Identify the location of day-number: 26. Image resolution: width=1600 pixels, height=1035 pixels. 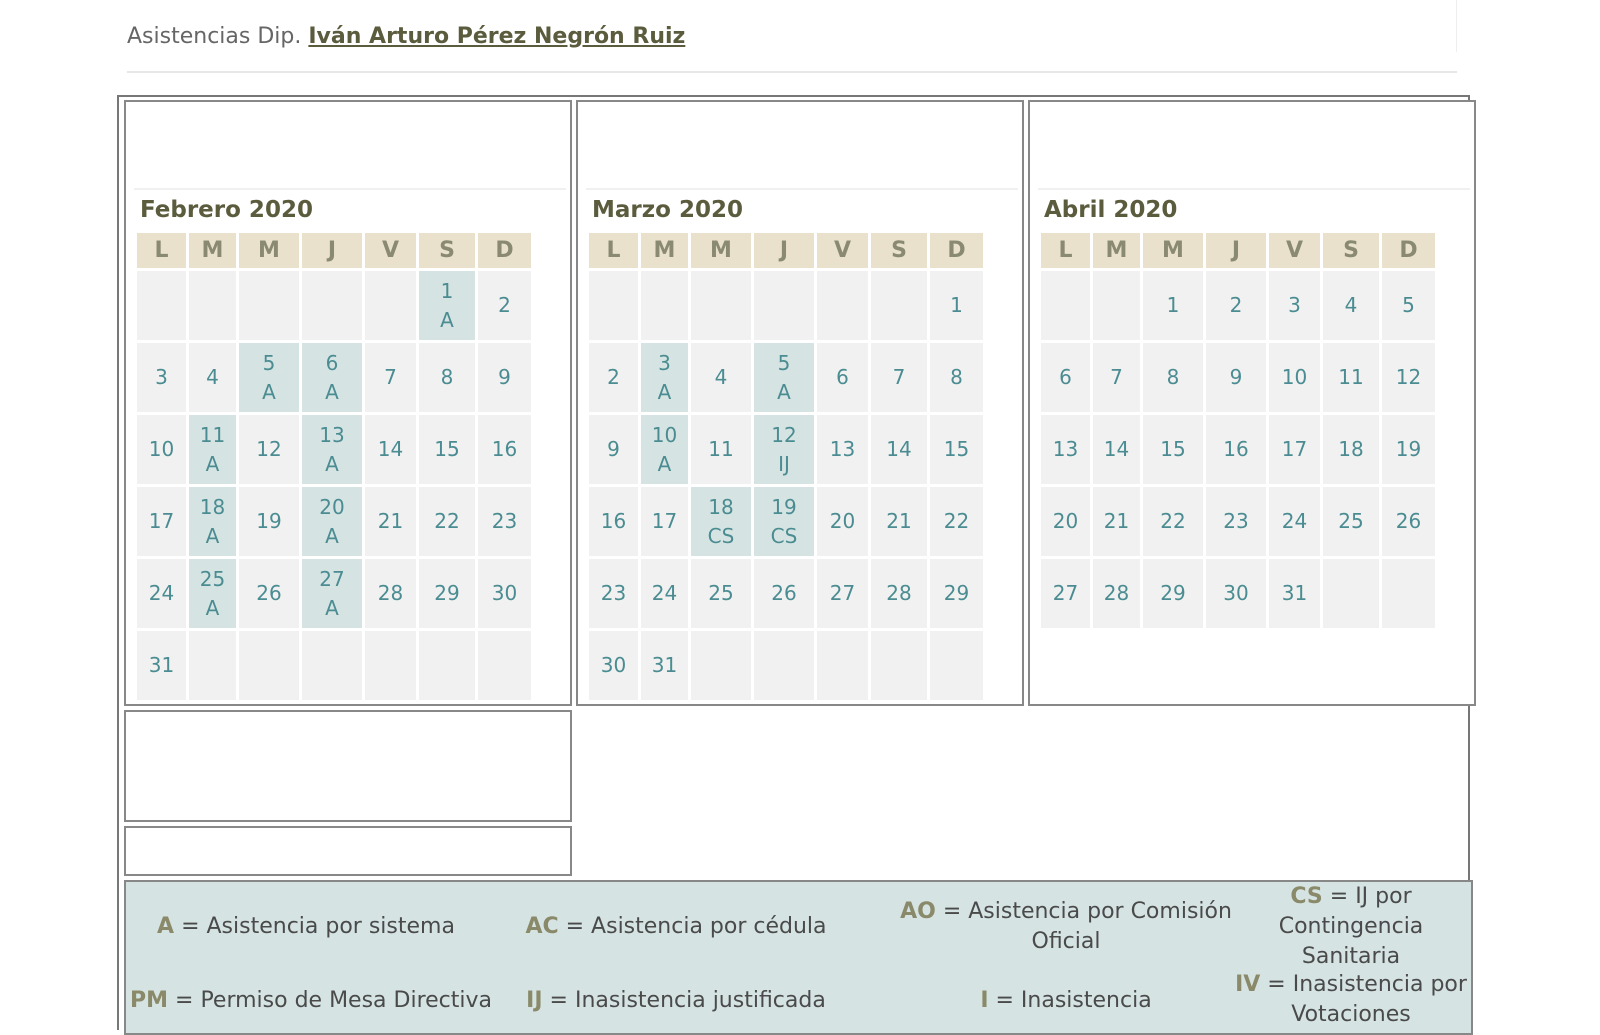
(784, 593).